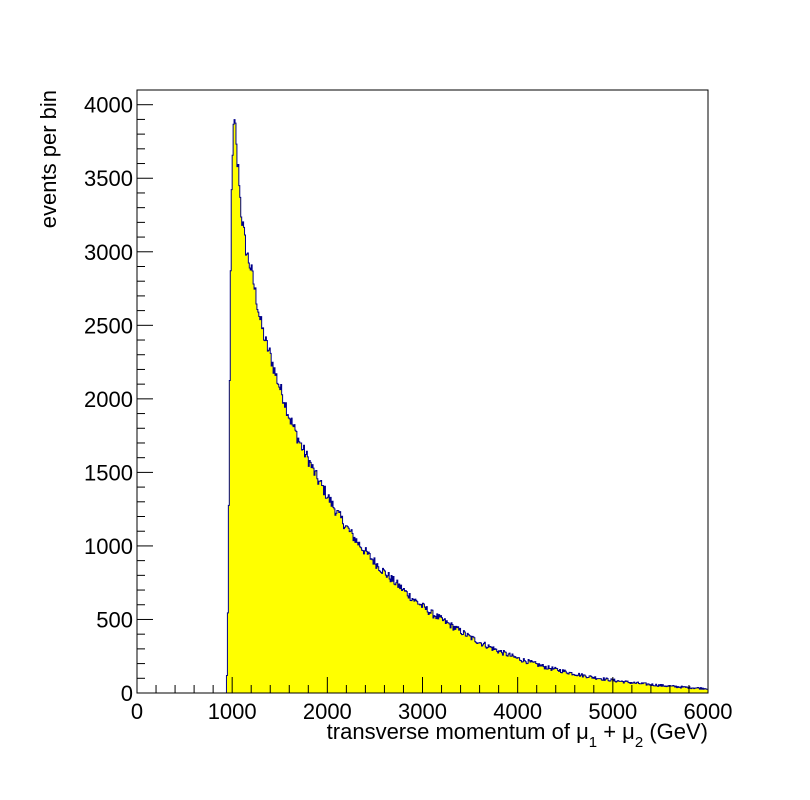  Describe the element at coordinates (517, 711) in the screenshot. I see `x-tick-label: 4000` at that location.